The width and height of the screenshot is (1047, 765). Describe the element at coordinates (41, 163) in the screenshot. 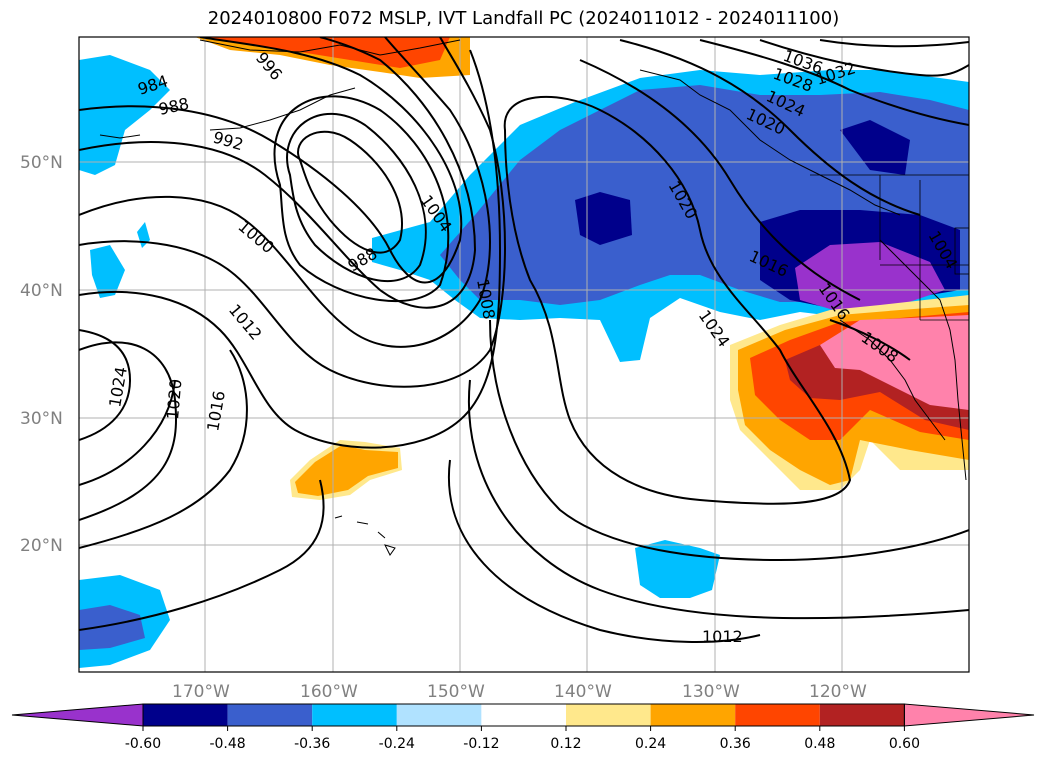

I see `lat-label: 50°N` at that location.